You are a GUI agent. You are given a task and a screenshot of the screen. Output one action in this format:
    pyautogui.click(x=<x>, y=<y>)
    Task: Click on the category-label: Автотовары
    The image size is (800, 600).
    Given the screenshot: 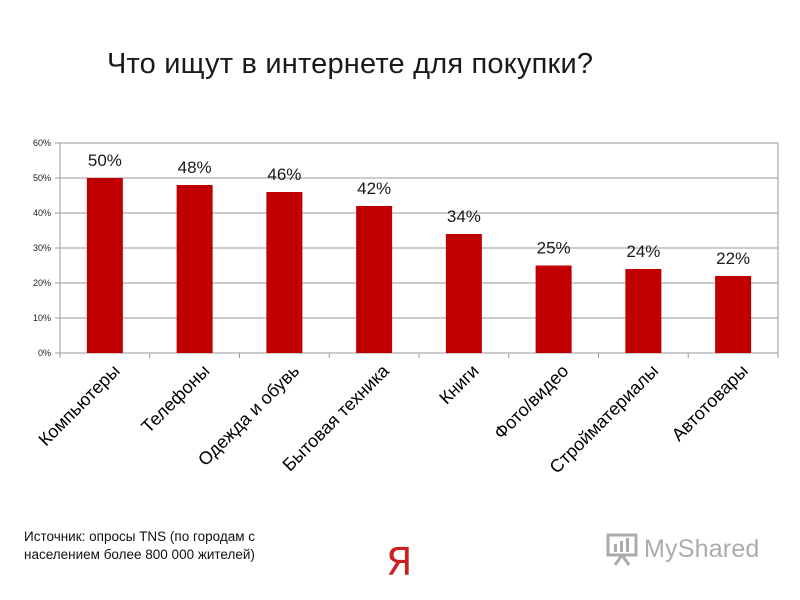 What is the action you would take?
    pyautogui.click(x=710, y=403)
    